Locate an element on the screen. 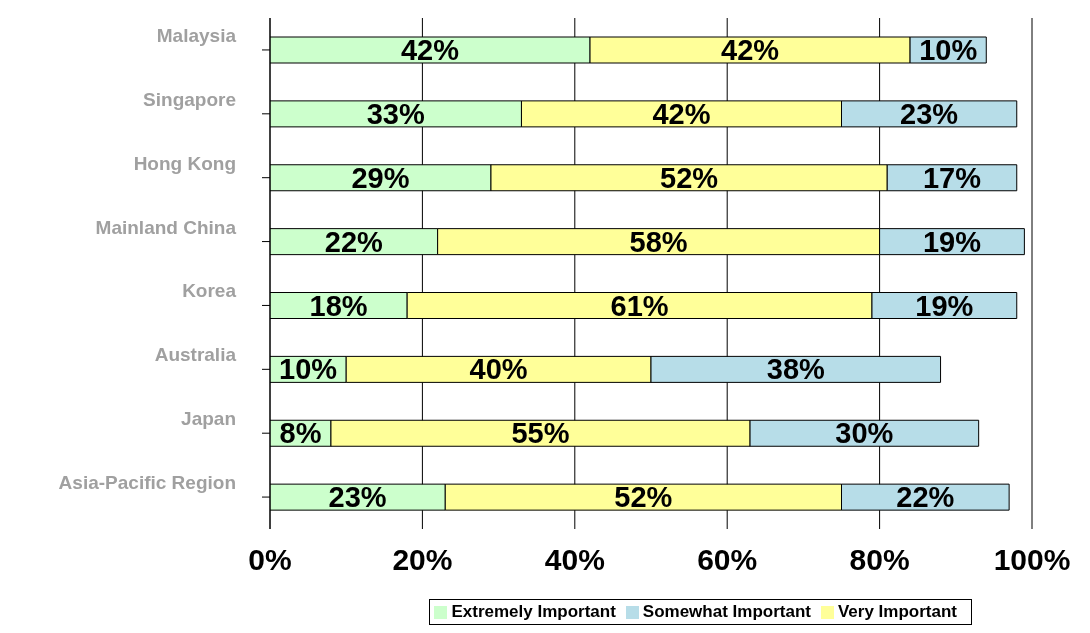 Image resolution: width=1090 pixels, height=633 pixels. x-tick-label: 0% is located at coordinates (270, 560).